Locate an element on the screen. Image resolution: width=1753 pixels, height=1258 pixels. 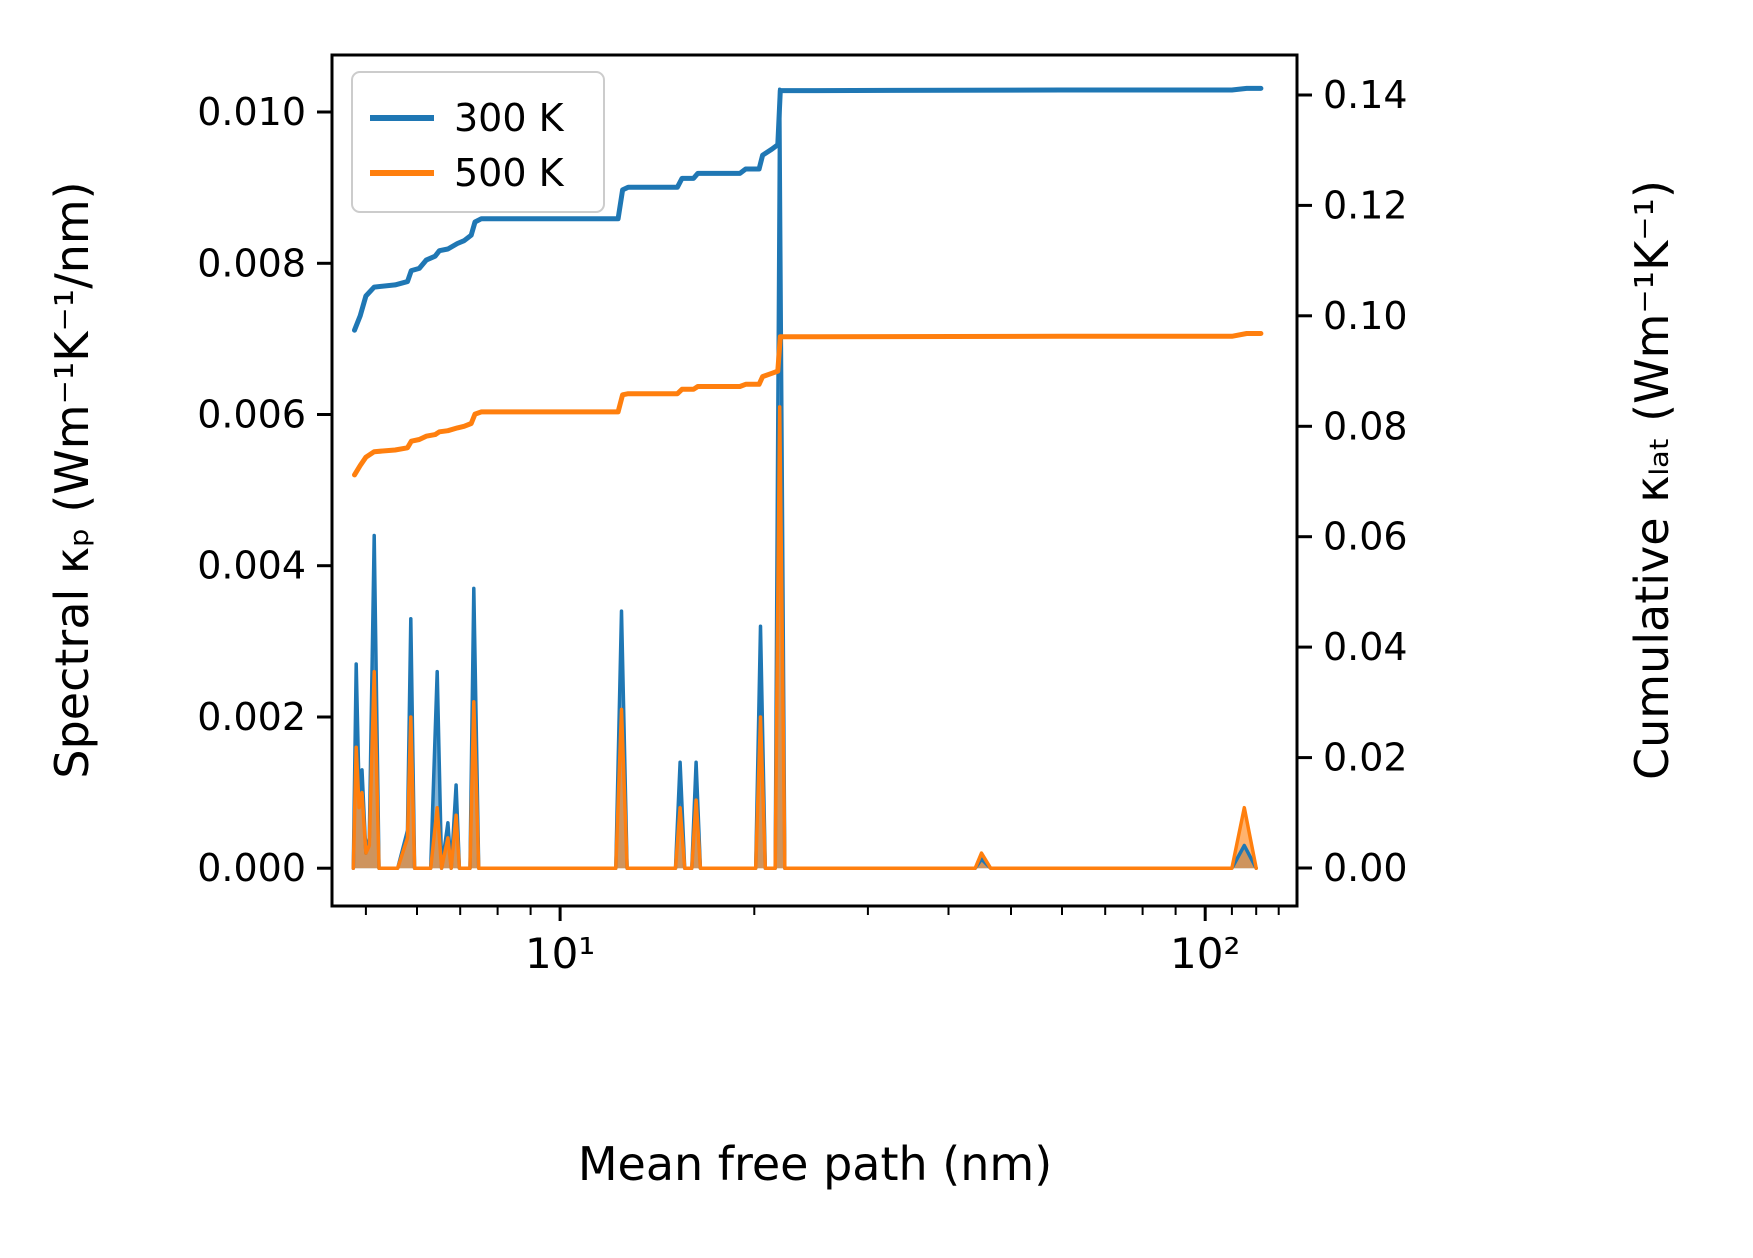
legend-label-300k: 300 K is located at coordinates (509, 118).